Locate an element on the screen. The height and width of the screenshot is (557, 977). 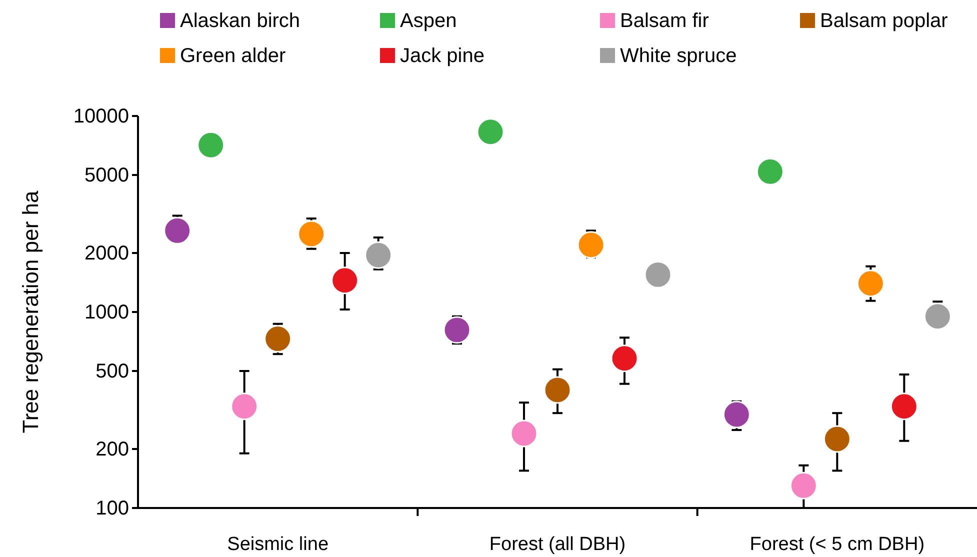
y-tick-label: 200 is located at coordinates (112, 449).